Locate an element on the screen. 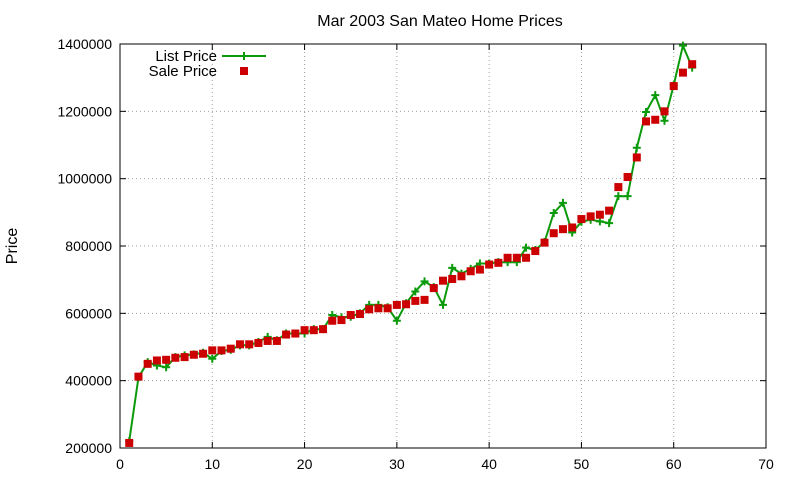 Image resolution: width=800 pixels, height=480 pixels. legend-label-sale-price: Sale Price is located at coordinates (183, 71).